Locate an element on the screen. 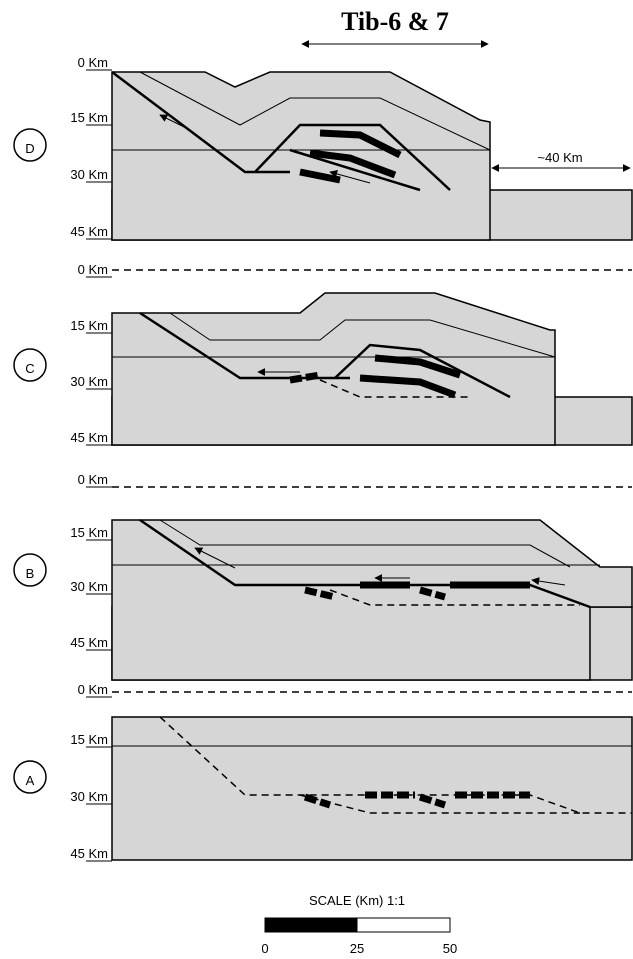 This screenshot has width=633, height=959. panel-label: B is located at coordinates (30, 573).